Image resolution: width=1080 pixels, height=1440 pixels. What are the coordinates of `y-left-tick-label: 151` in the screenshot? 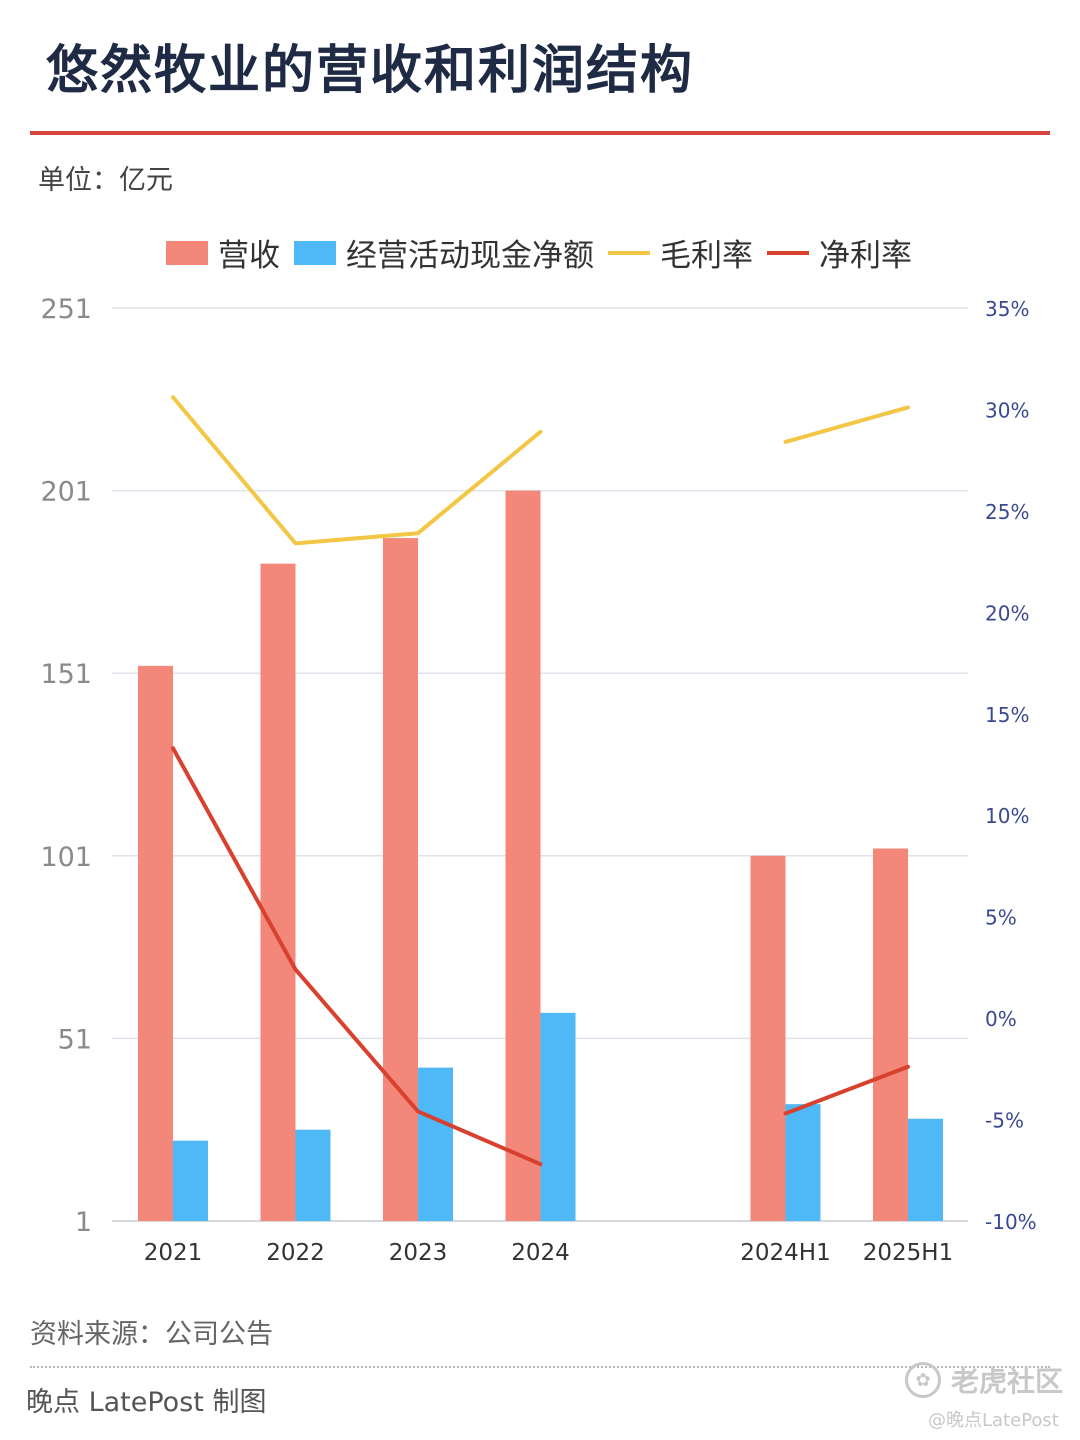 It's located at (66, 674).